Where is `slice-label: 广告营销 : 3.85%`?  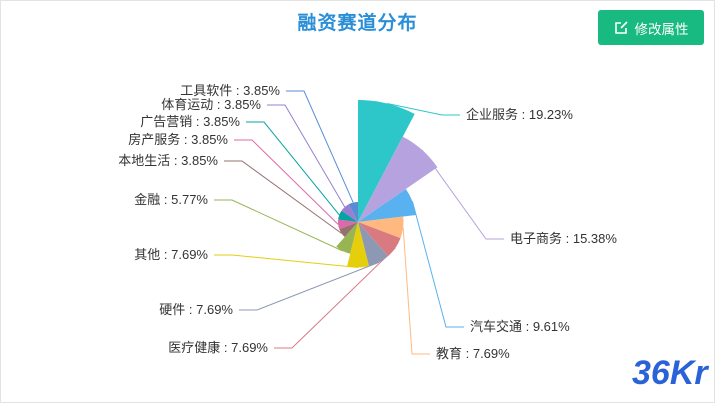
slice-label: 广告营销 : 3.85% is located at coordinates (190, 121).